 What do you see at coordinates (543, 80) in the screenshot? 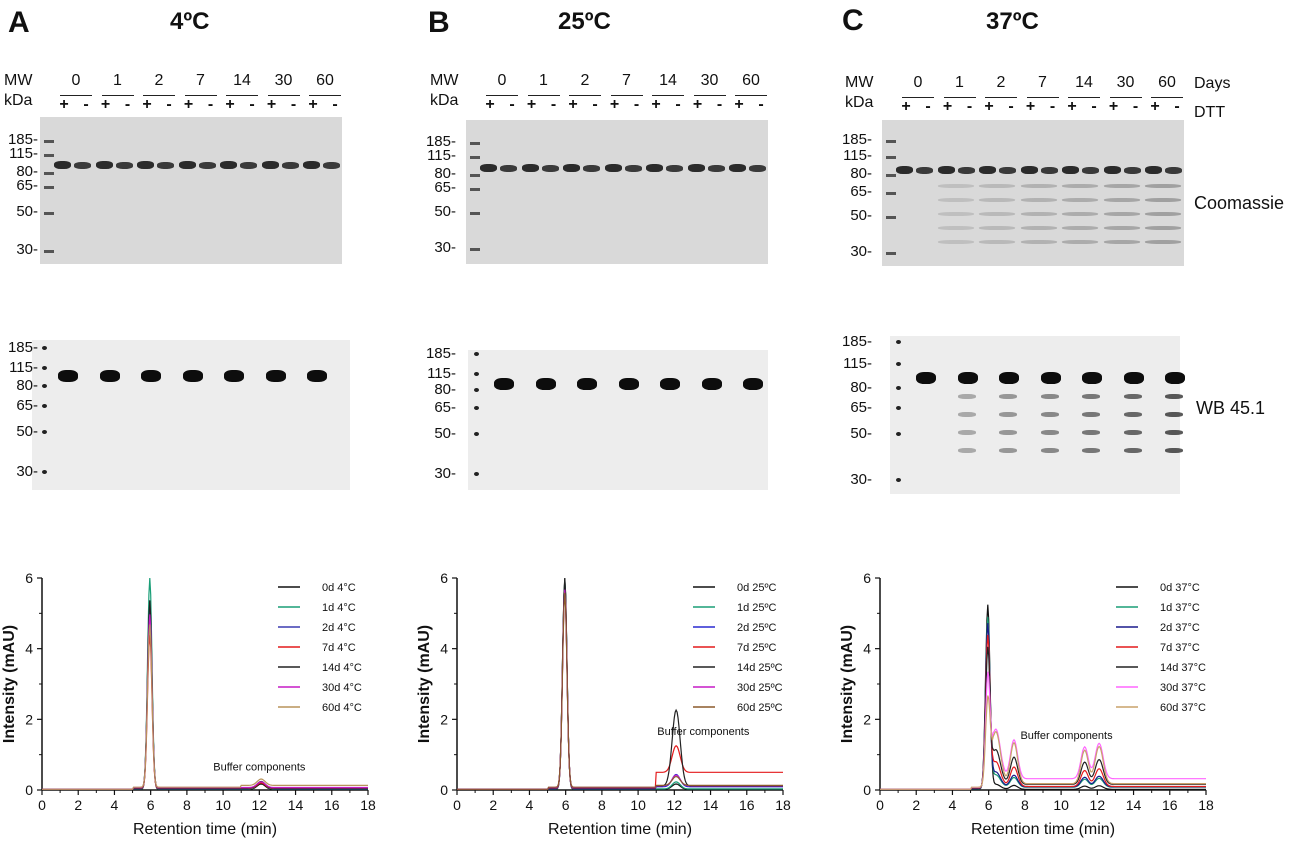
I see `day-label: 1` at bounding box center [543, 80].